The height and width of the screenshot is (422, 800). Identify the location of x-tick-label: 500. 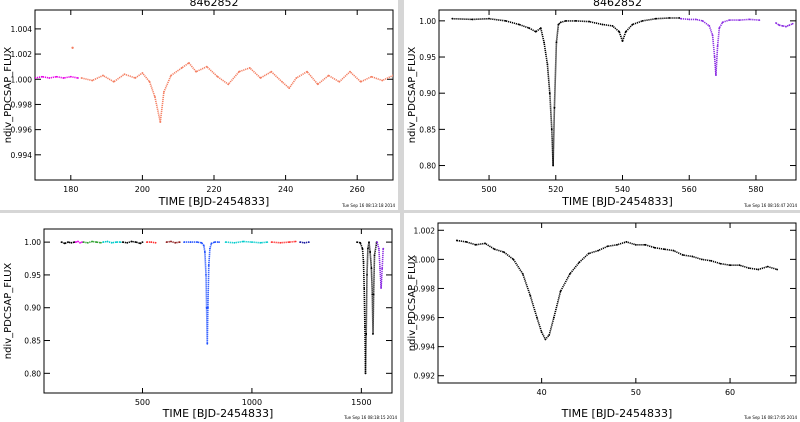
(488, 189).